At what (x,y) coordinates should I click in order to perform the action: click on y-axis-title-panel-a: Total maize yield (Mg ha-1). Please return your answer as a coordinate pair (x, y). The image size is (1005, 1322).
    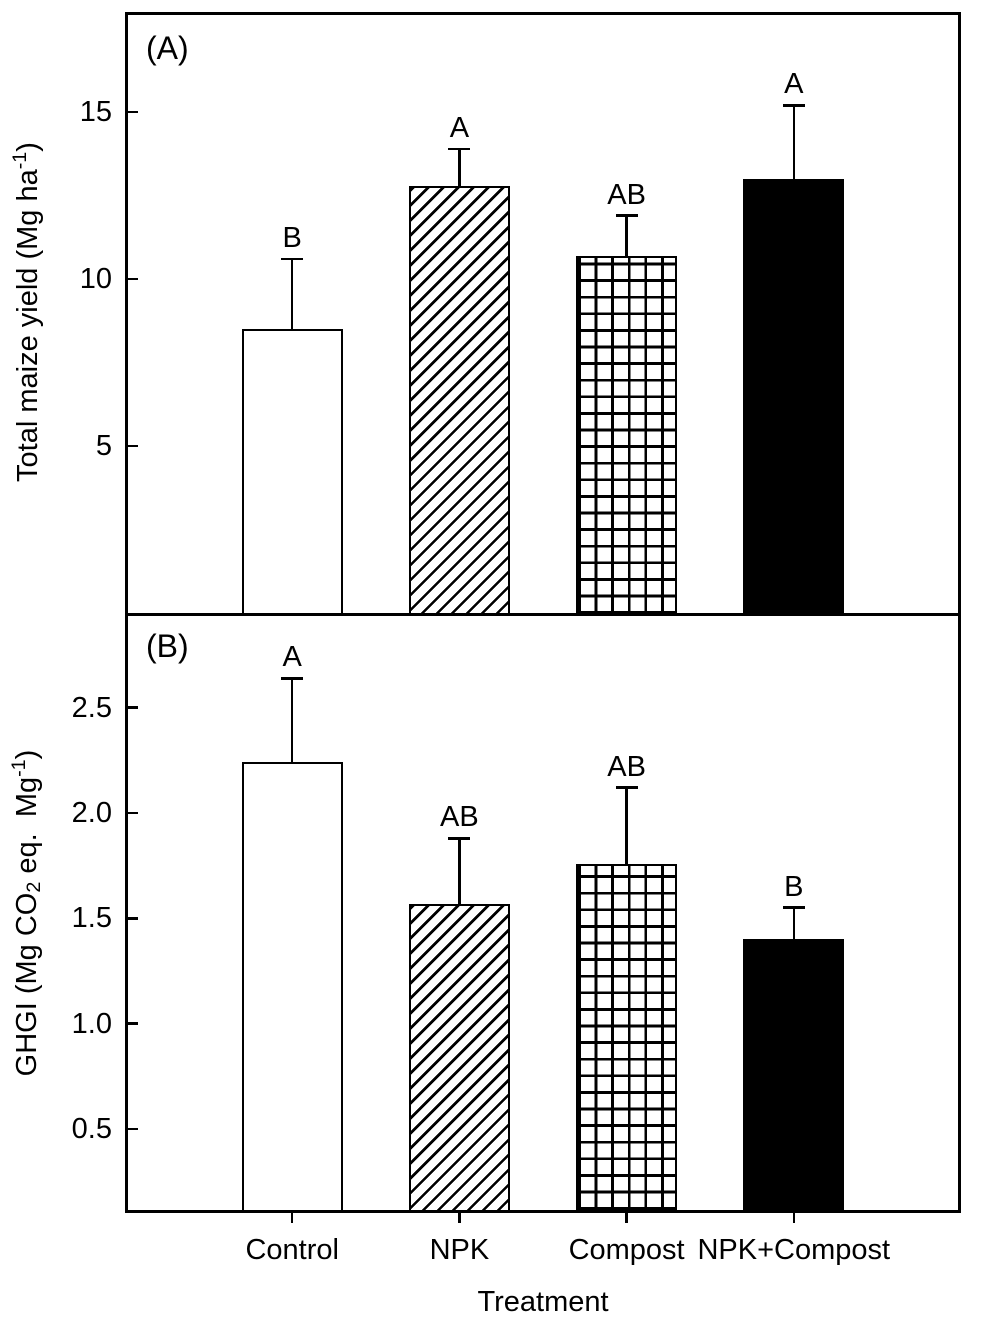
    Looking at the image, I should click on (27, 312).